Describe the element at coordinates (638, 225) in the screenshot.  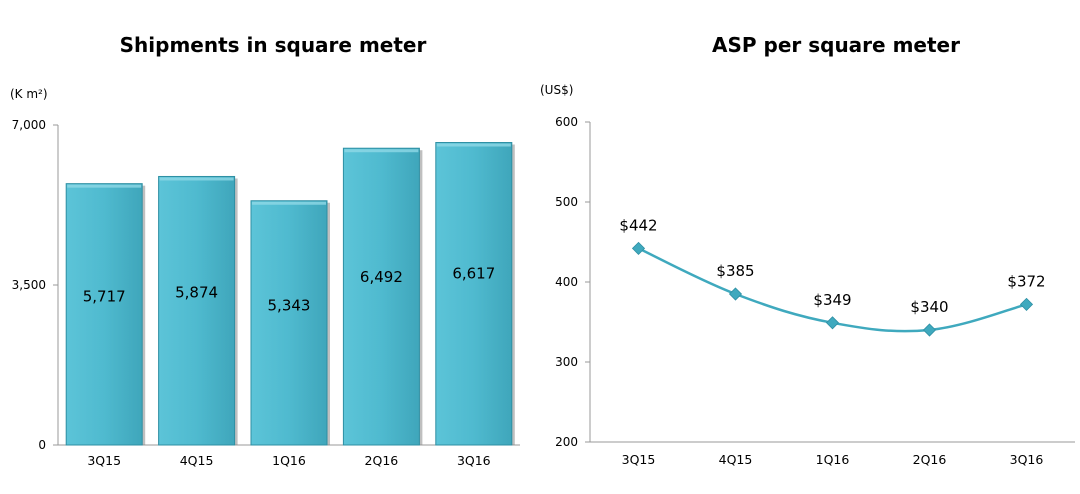
I see `line-value-label: $442` at that location.